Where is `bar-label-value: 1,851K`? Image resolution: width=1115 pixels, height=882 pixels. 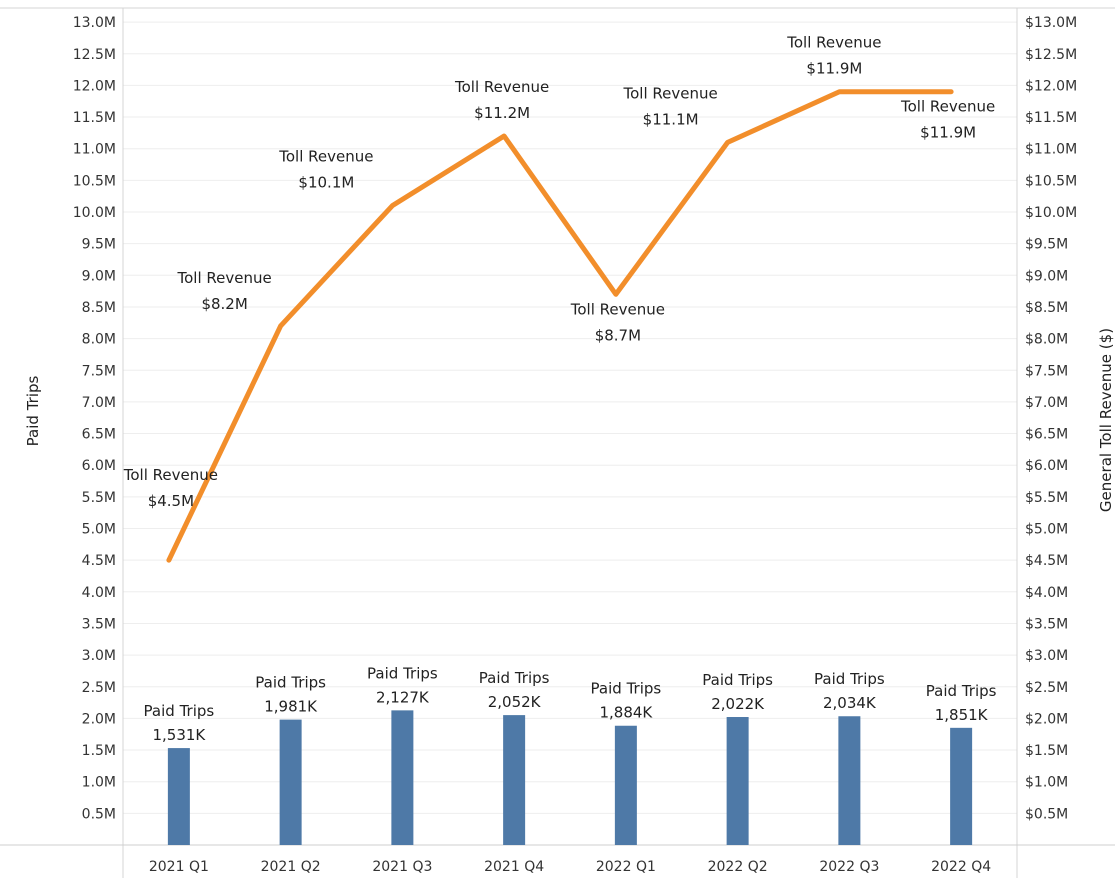 bar-label-value: 1,851K is located at coordinates (962, 715).